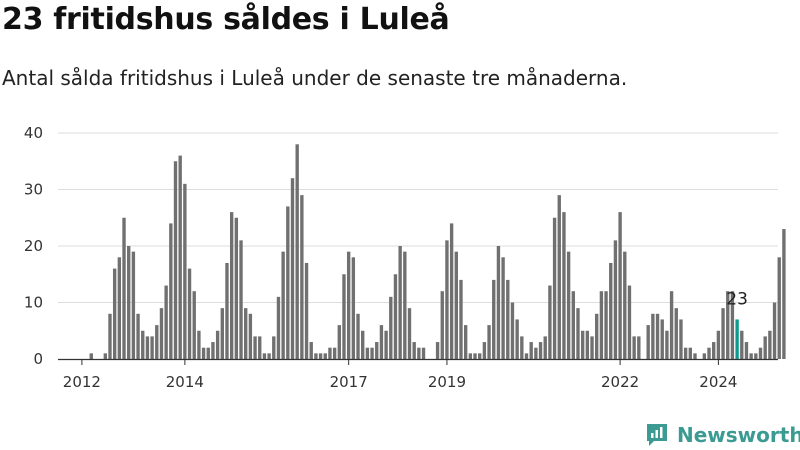 This screenshot has width=800, height=450. I want to click on y-tick-label: 40, so click(33, 133).